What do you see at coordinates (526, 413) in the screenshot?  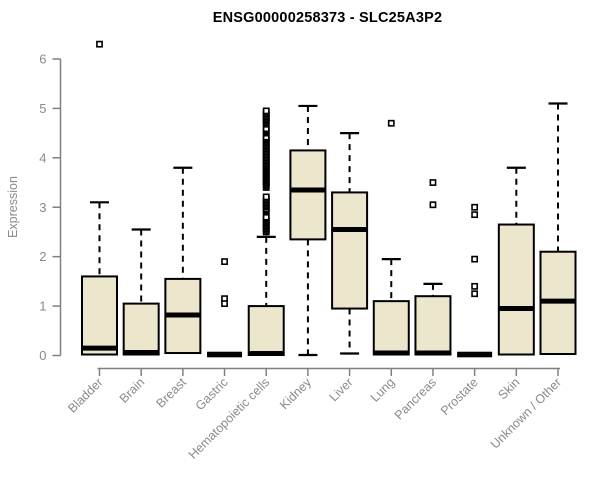 I see `x-tick-label-unknown-other: Unknown / Other` at bounding box center [526, 413].